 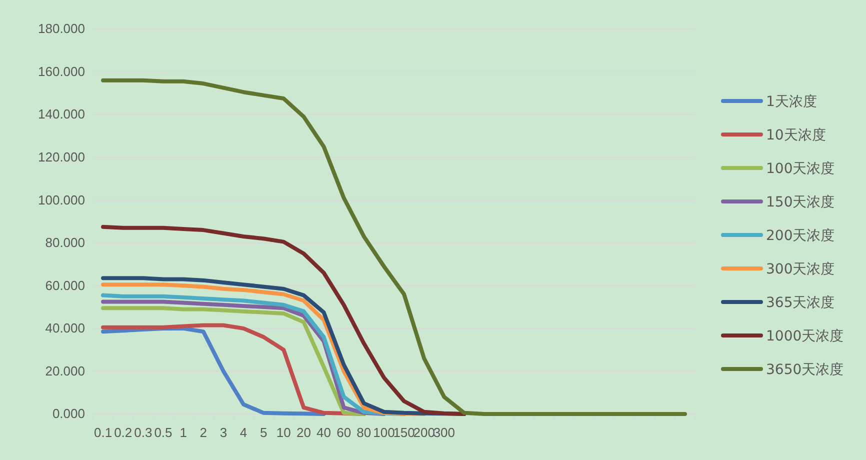 I want to click on x-tick-label: 0.2, so click(x=123, y=432).